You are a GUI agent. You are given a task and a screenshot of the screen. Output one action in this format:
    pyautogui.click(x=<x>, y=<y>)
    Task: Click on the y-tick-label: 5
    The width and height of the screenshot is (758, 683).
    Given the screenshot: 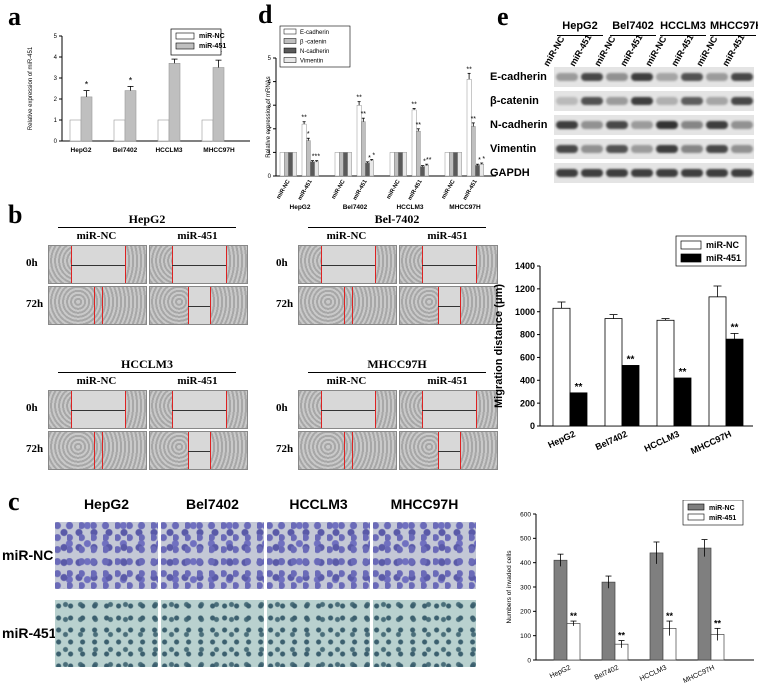 What is the action you would take?
    pyautogui.click(x=56, y=37)
    